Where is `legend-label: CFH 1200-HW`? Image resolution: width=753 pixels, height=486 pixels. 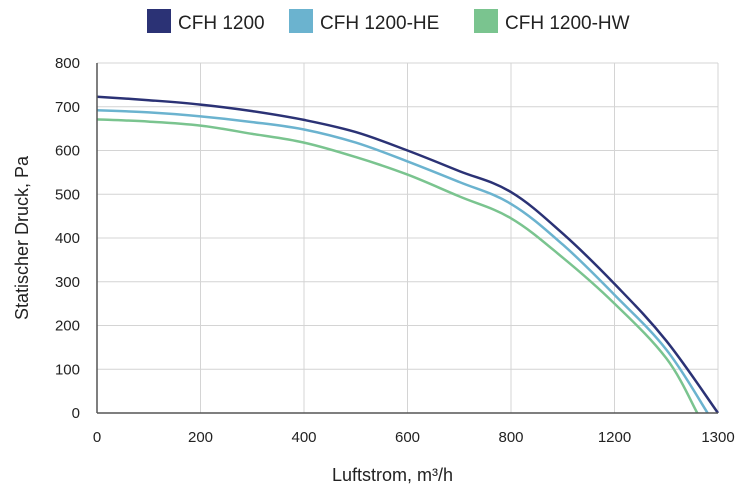 legend-label: CFH 1200-HW is located at coordinates (567, 23).